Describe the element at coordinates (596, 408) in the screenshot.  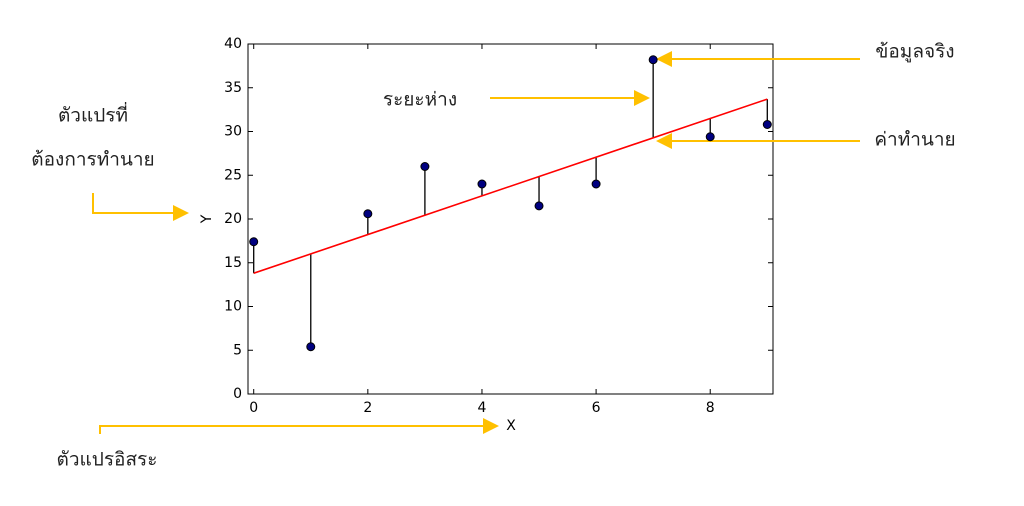
I see `x-tick-label: 6` at that location.